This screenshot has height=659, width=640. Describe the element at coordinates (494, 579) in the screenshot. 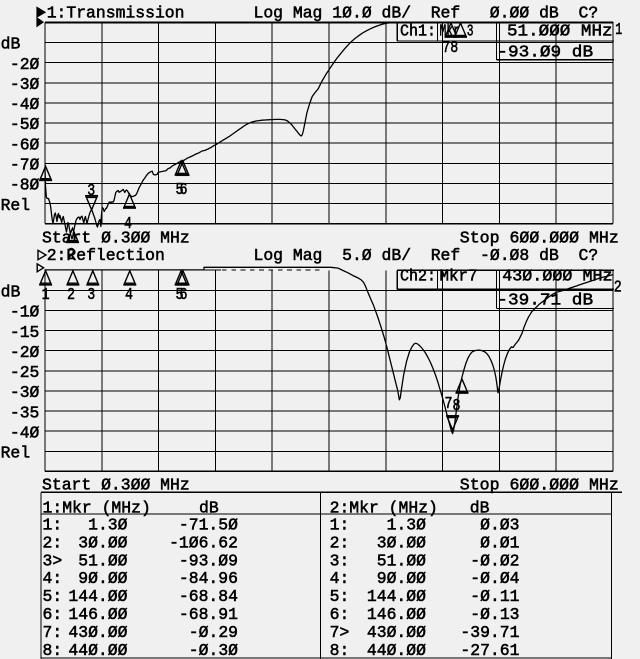

I see `svg-text: -Ø.Ø4` at that location.